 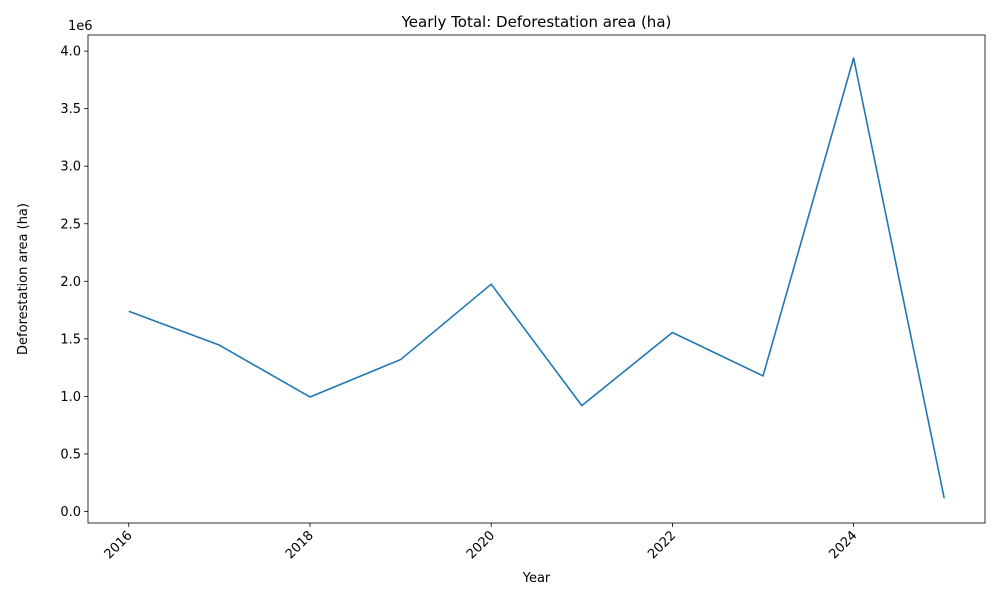 What do you see at coordinates (70, 52) in the screenshot?
I see `y-tick-label: 4.0` at bounding box center [70, 52].